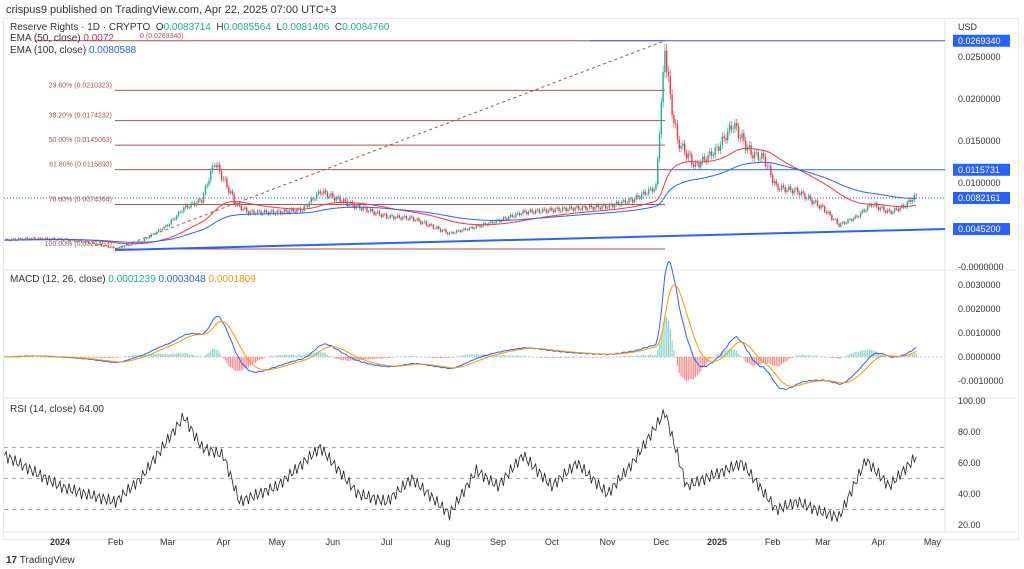 The height and width of the screenshot is (569, 1024). Describe the element at coordinates (717, 542) in the screenshot. I see `time-axis-label: 2025` at that location.